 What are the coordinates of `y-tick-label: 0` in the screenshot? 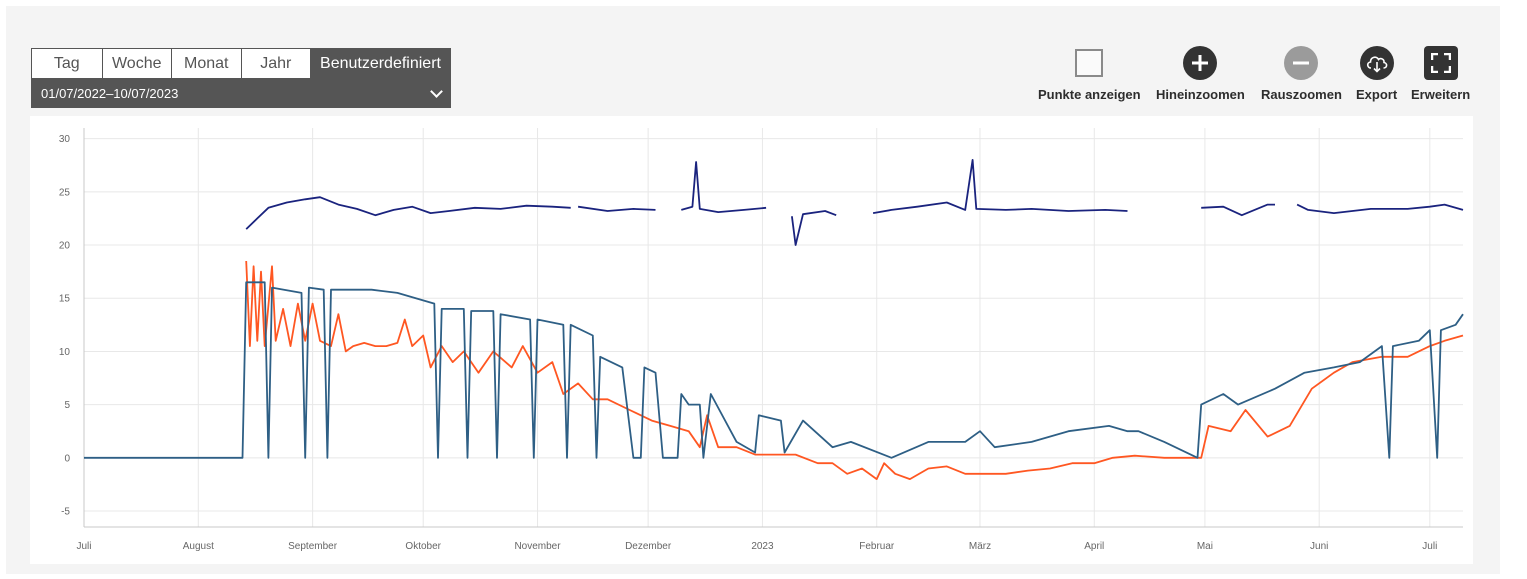 It's located at (67, 458).